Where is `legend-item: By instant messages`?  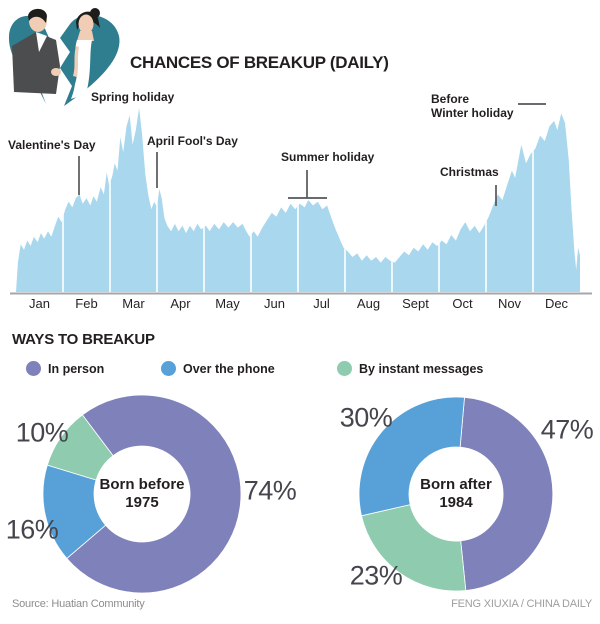 legend-item: By instant messages is located at coordinates (410, 368).